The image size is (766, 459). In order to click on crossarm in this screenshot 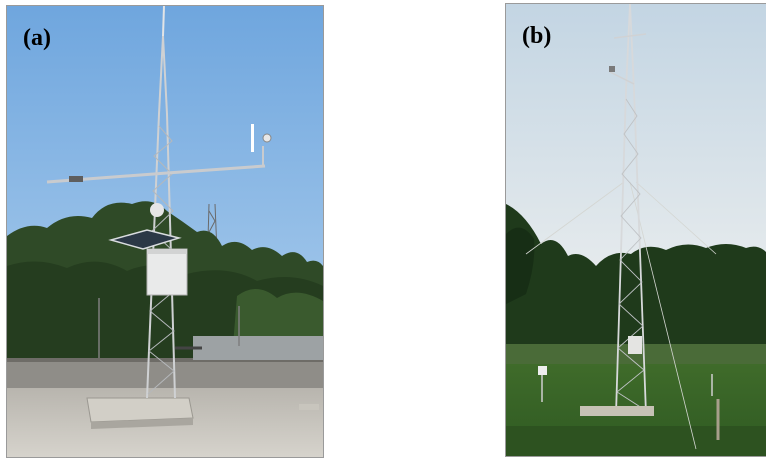, I will do `click(156, 174)`.